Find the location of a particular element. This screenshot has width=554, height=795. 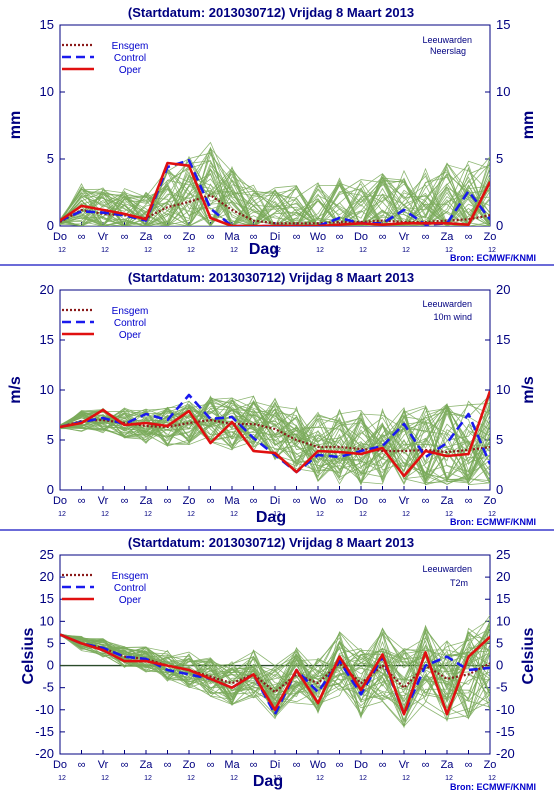

ensemble-members is located at coordinates (275, 439).